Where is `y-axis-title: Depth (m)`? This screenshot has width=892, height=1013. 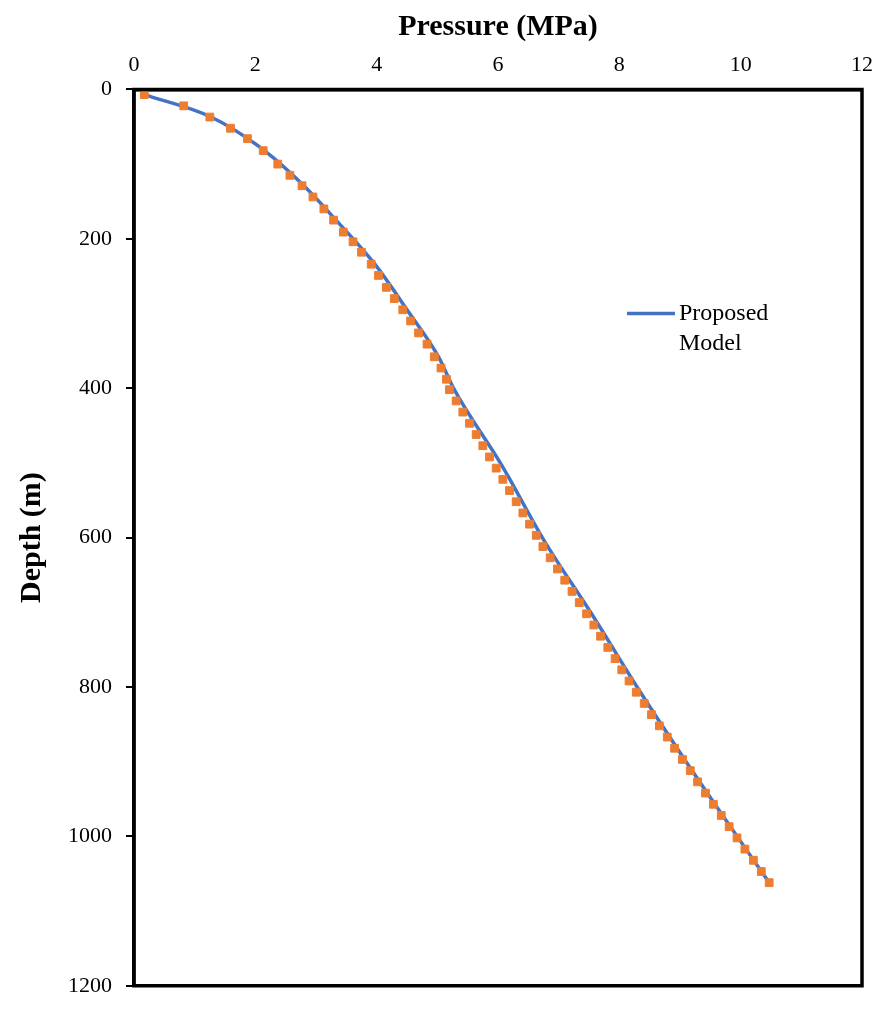
y-axis-title: Depth (m) is located at coordinates (29, 538).